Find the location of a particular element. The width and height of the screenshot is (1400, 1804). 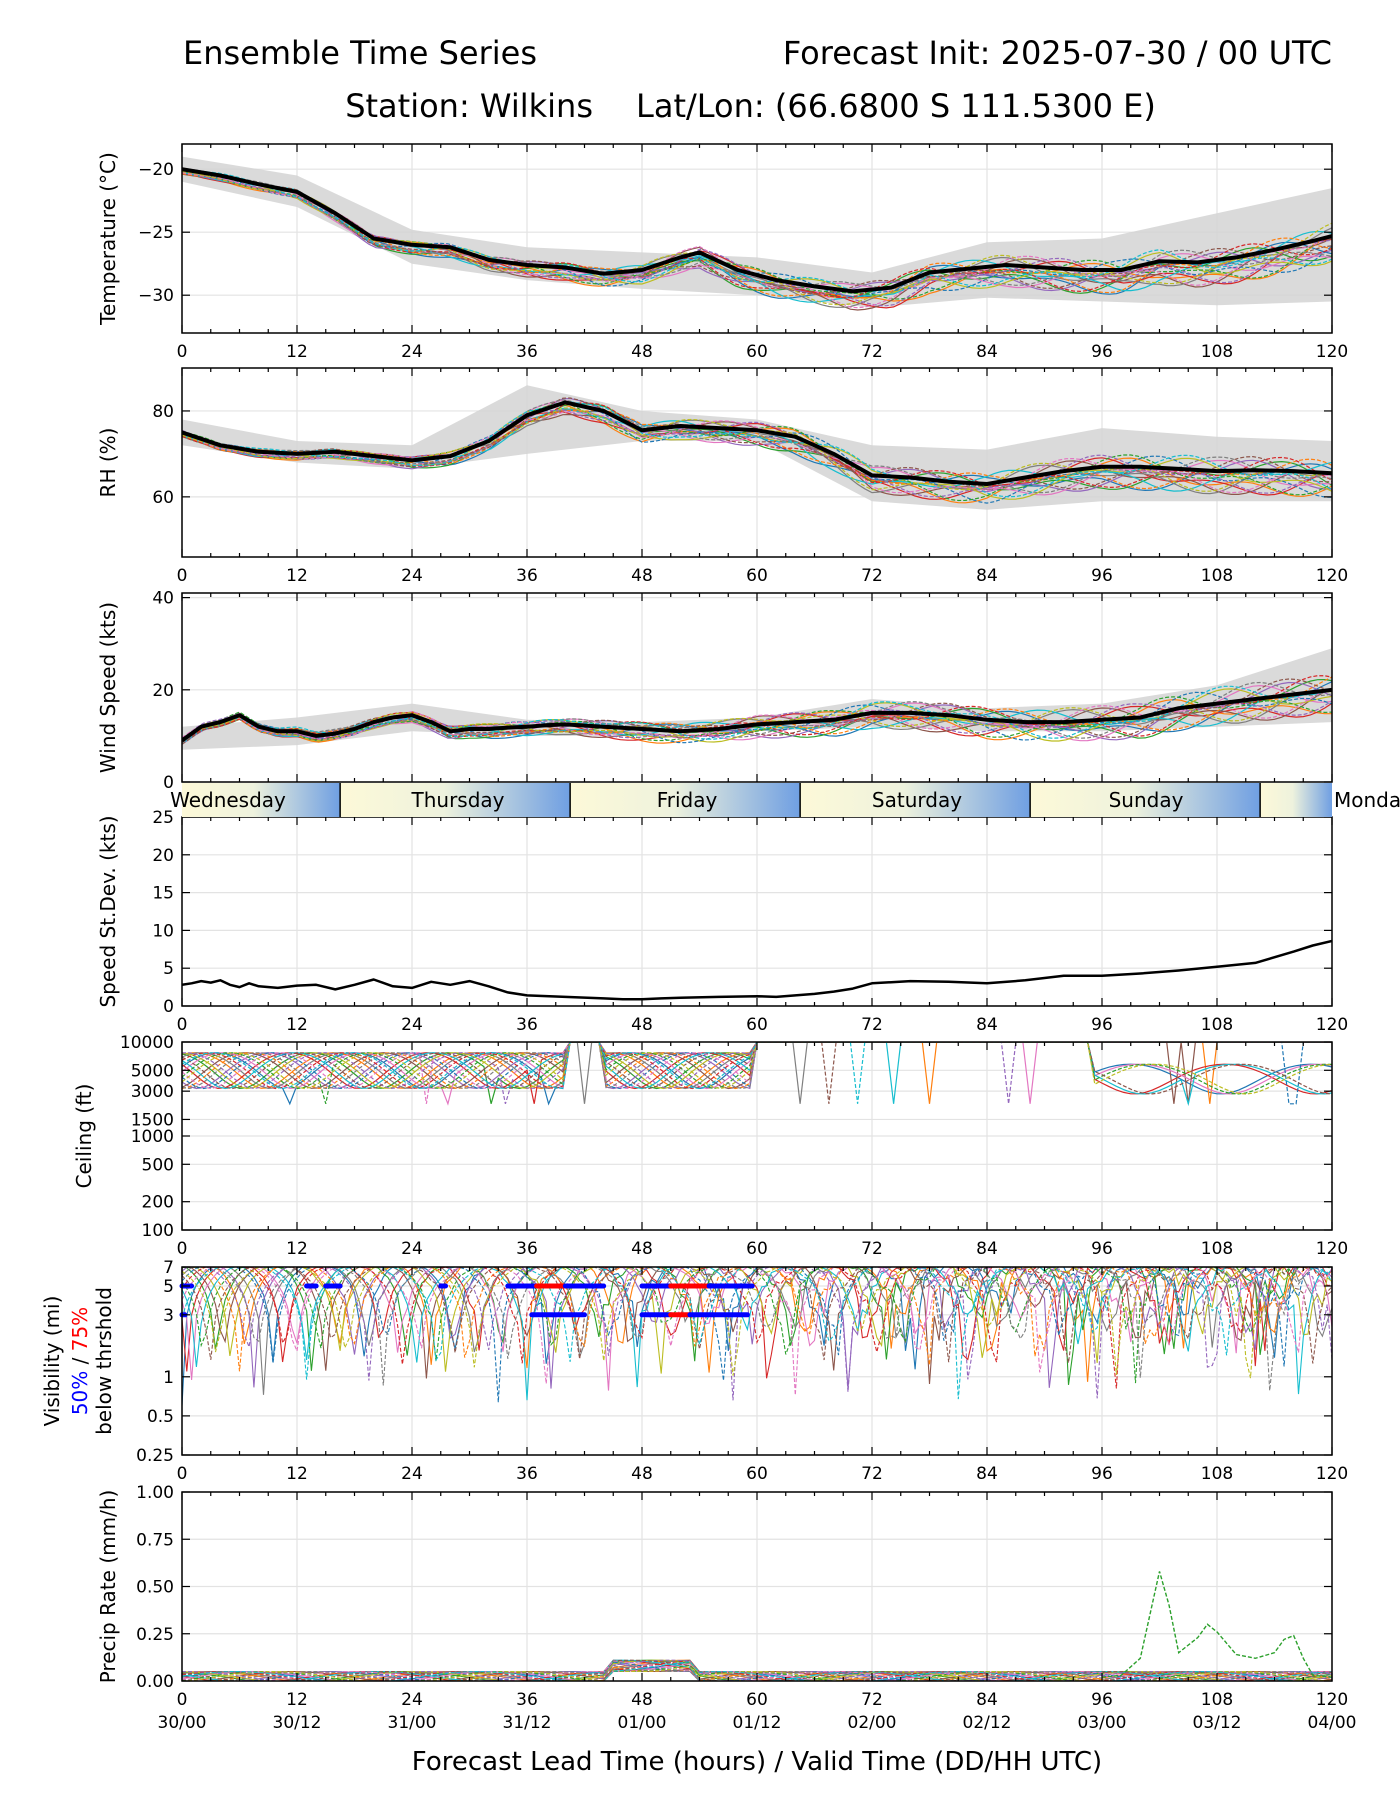

temp-x-tick-label: 36 is located at coordinates (527, 352).